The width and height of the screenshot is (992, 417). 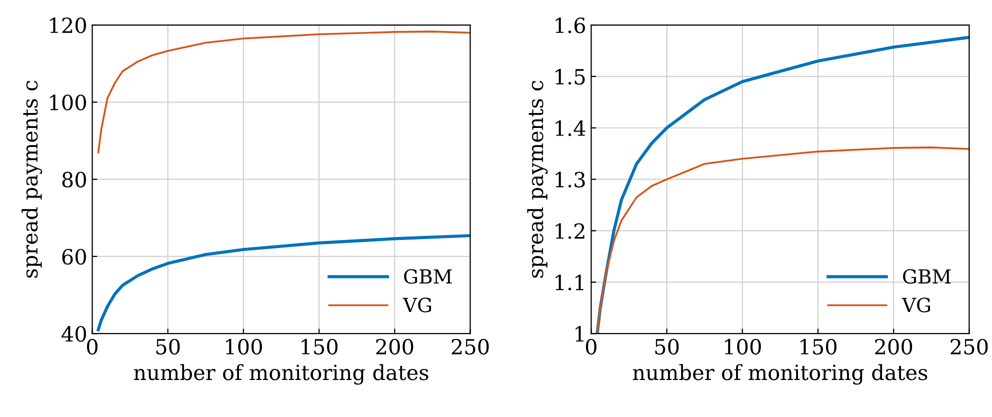 I want to click on y-tick-label: 1.6, so click(x=571, y=25).